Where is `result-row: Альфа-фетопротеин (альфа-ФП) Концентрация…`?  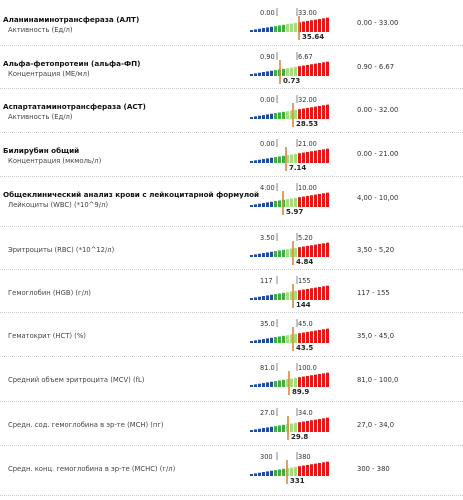 result-row: Альфа-фетопротеин (альфа-ФП) Концентрация… is located at coordinates (231, 67).